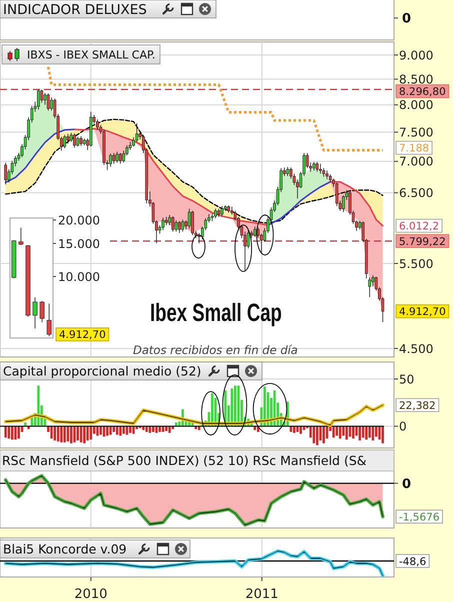  Describe the element at coordinates (91, 594) in the screenshot. I see `x-tick-label: 2010` at that location.